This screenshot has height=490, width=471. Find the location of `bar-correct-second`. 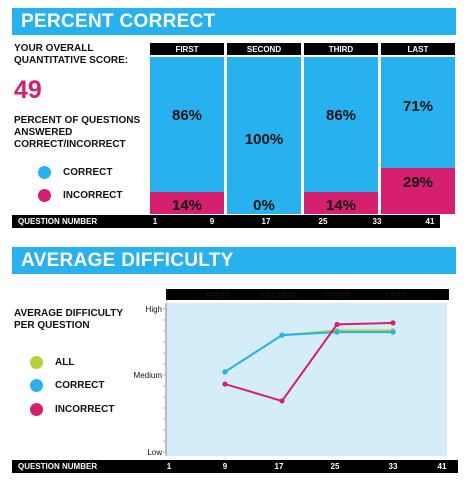

bar-correct-second is located at coordinates (264, 135).